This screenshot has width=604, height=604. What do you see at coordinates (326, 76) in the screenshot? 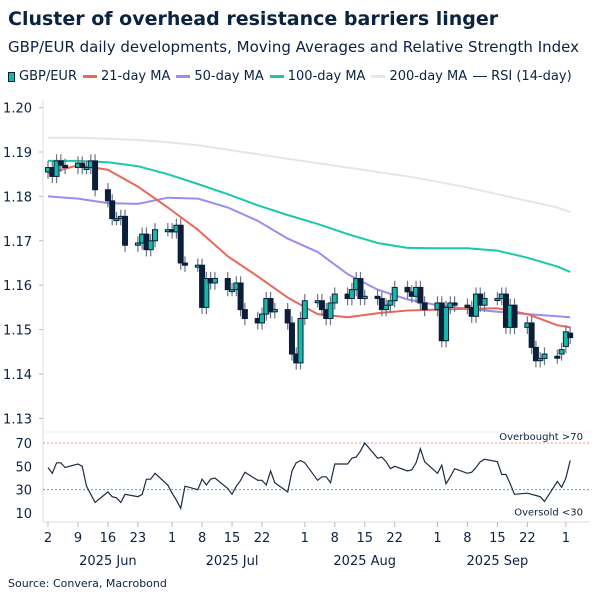
I see `legend-label: 100-day MA` at bounding box center [326, 76].